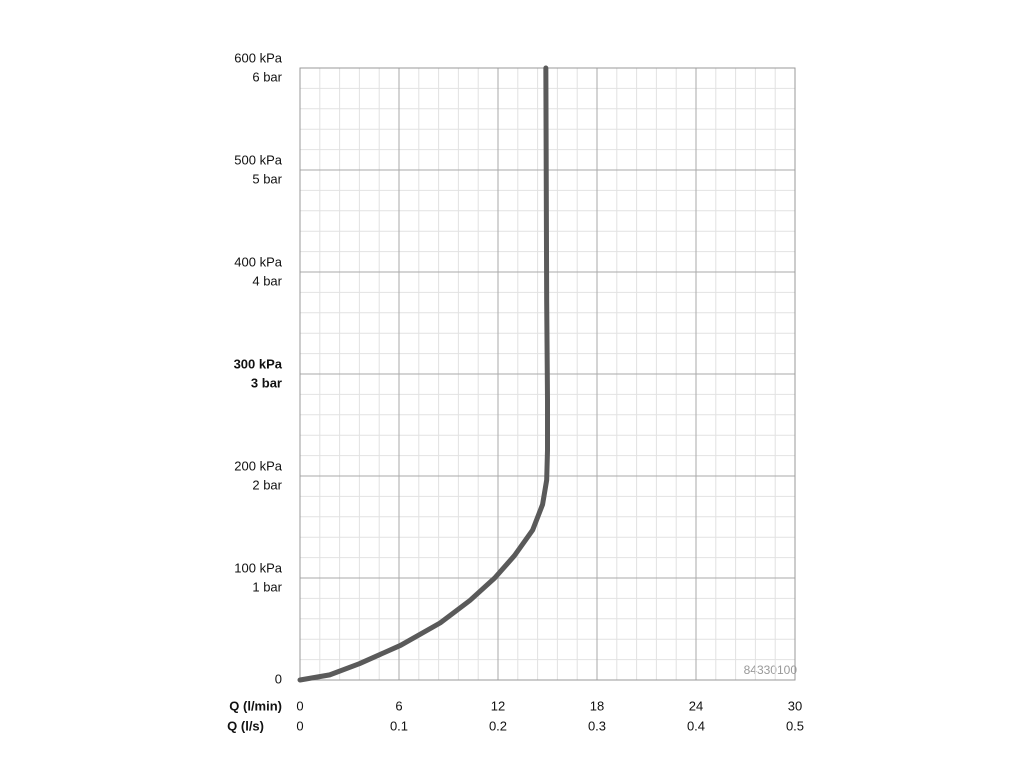 This screenshot has width=1024, height=773. I want to click on y-tick-label: 0, so click(278, 678).